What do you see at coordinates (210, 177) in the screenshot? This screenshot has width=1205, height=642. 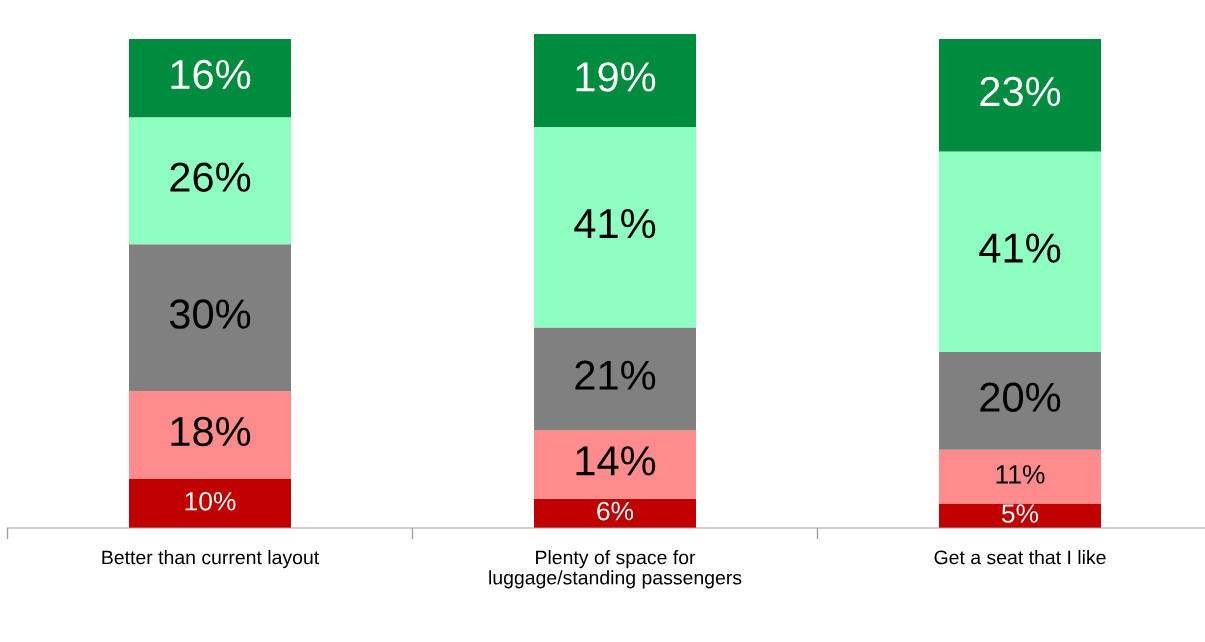 I see `data-label: 26%` at bounding box center [210, 177].